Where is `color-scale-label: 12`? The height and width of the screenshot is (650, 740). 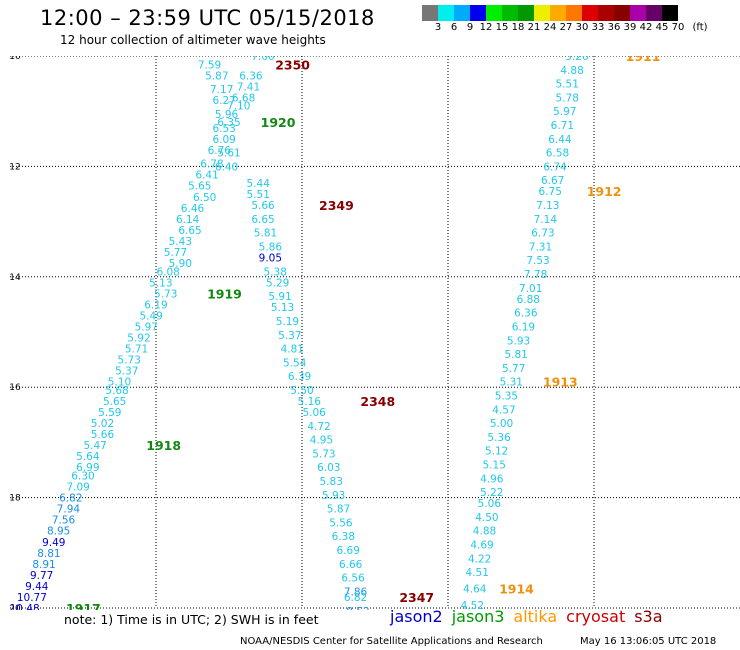 color-scale-label: 12 is located at coordinates (486, 27).